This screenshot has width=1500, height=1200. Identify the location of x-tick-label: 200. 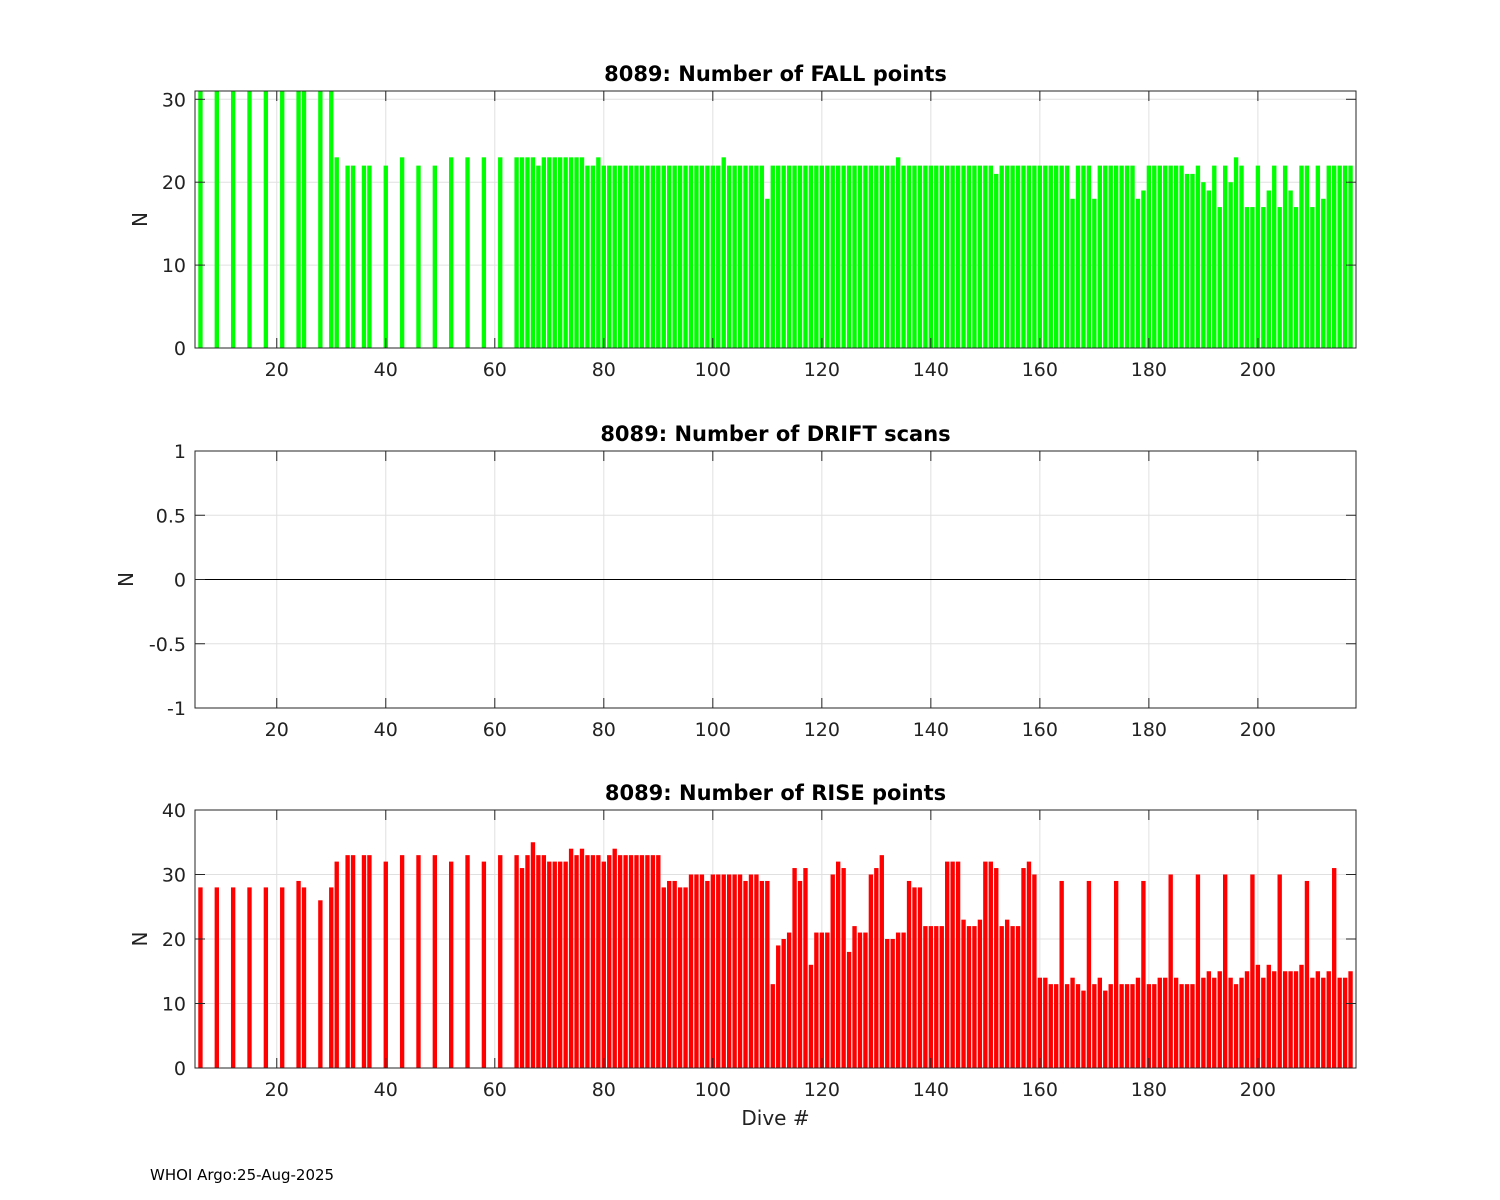
(1258, 370).